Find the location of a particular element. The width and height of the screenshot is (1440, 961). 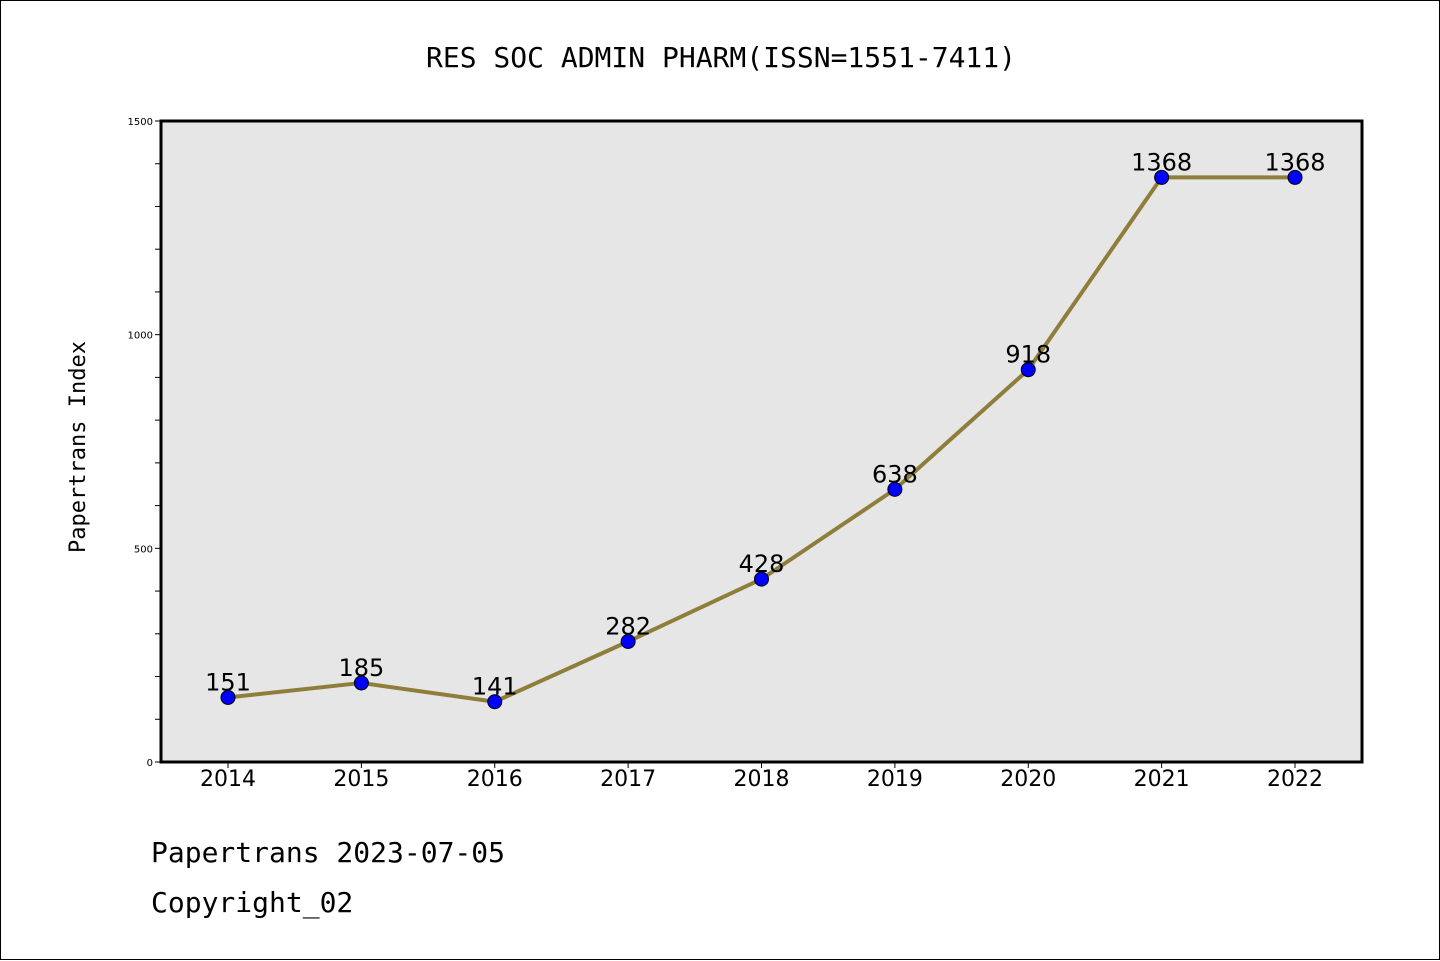

y-axis-label: Papertrans Index is located at coordinates (78, 447).